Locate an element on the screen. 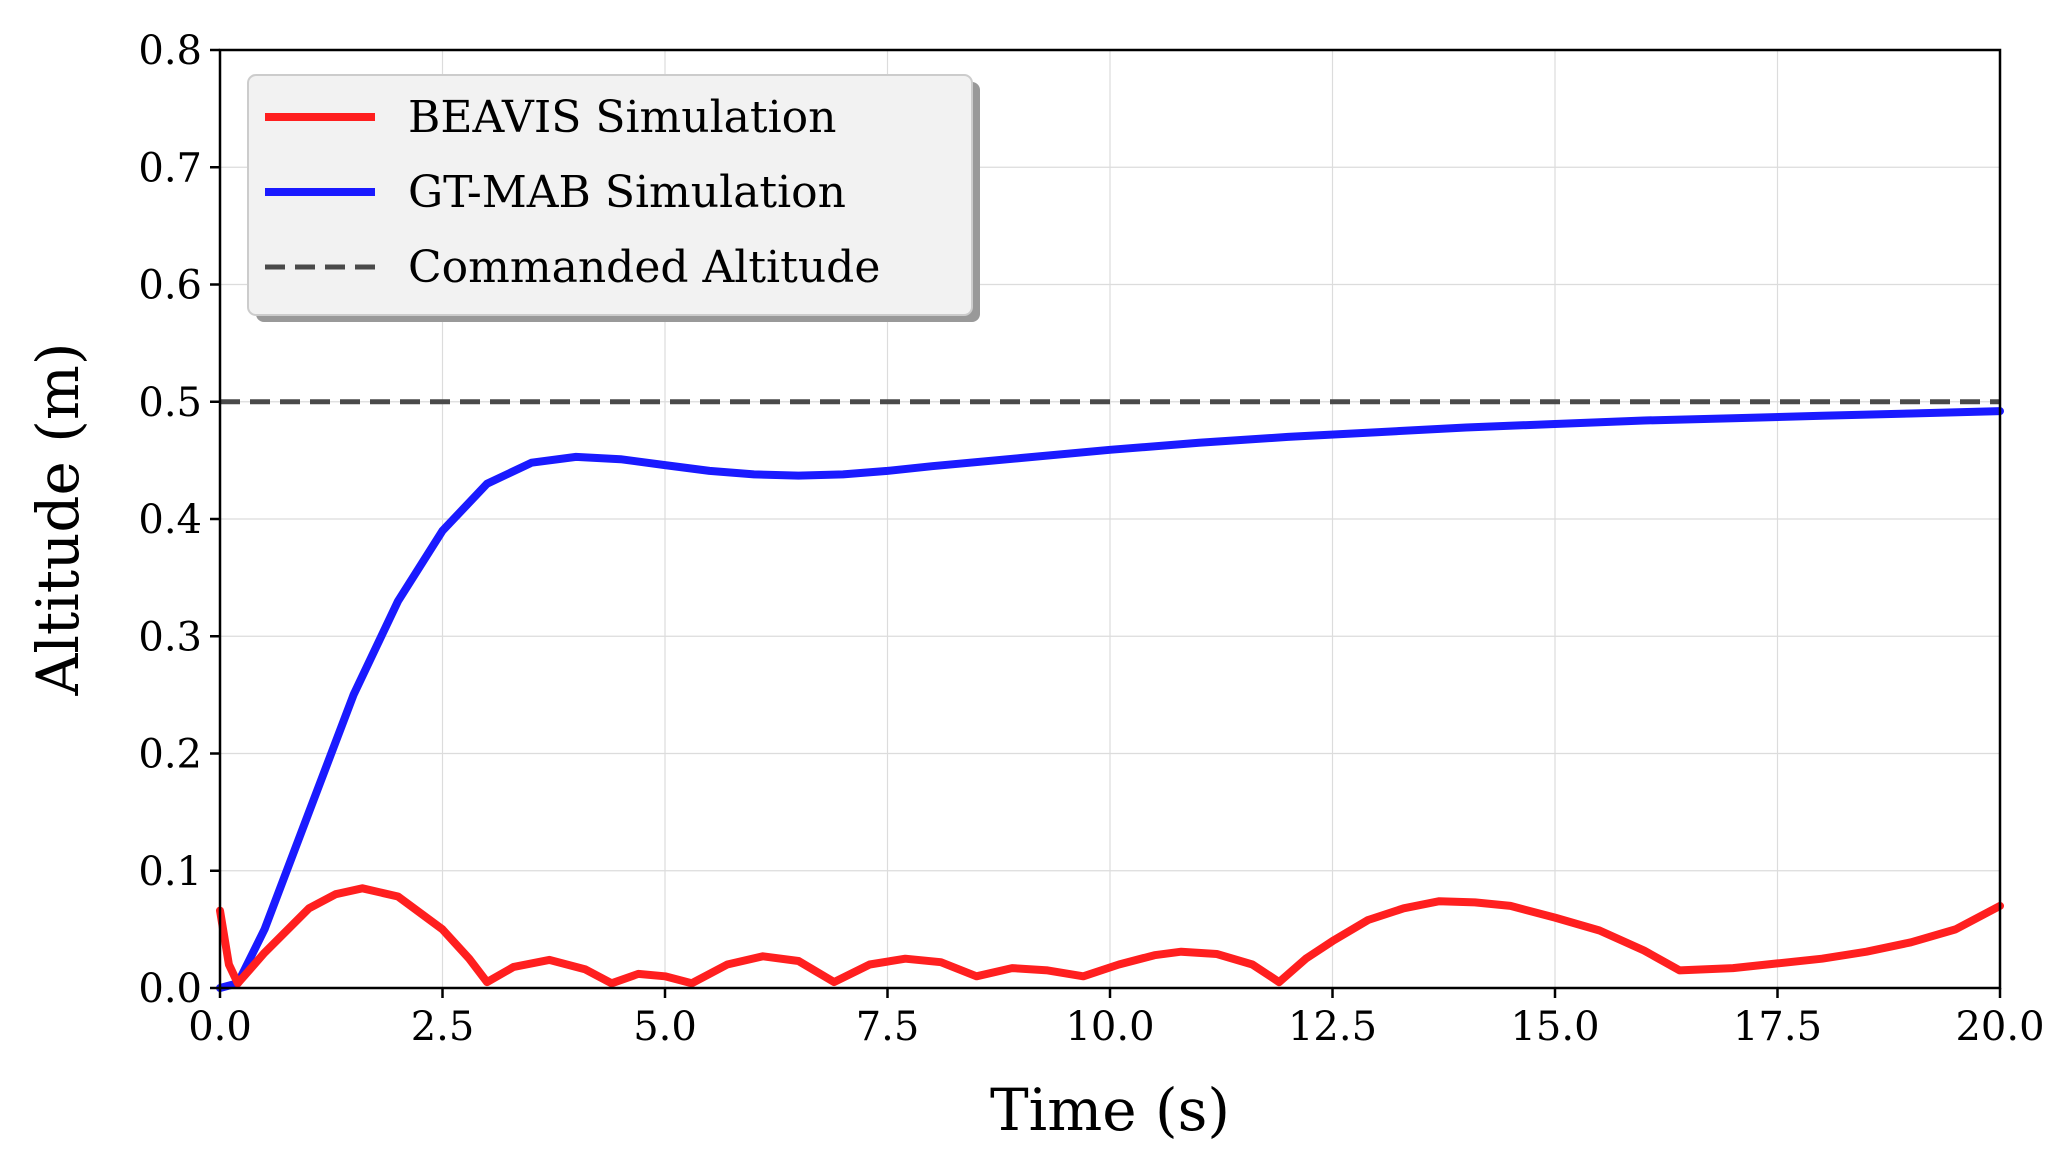 Image resolution: width=2070 pixels, height=1170 pixels. y-tick-label: 0.6 is located at coordinates (170, 286).